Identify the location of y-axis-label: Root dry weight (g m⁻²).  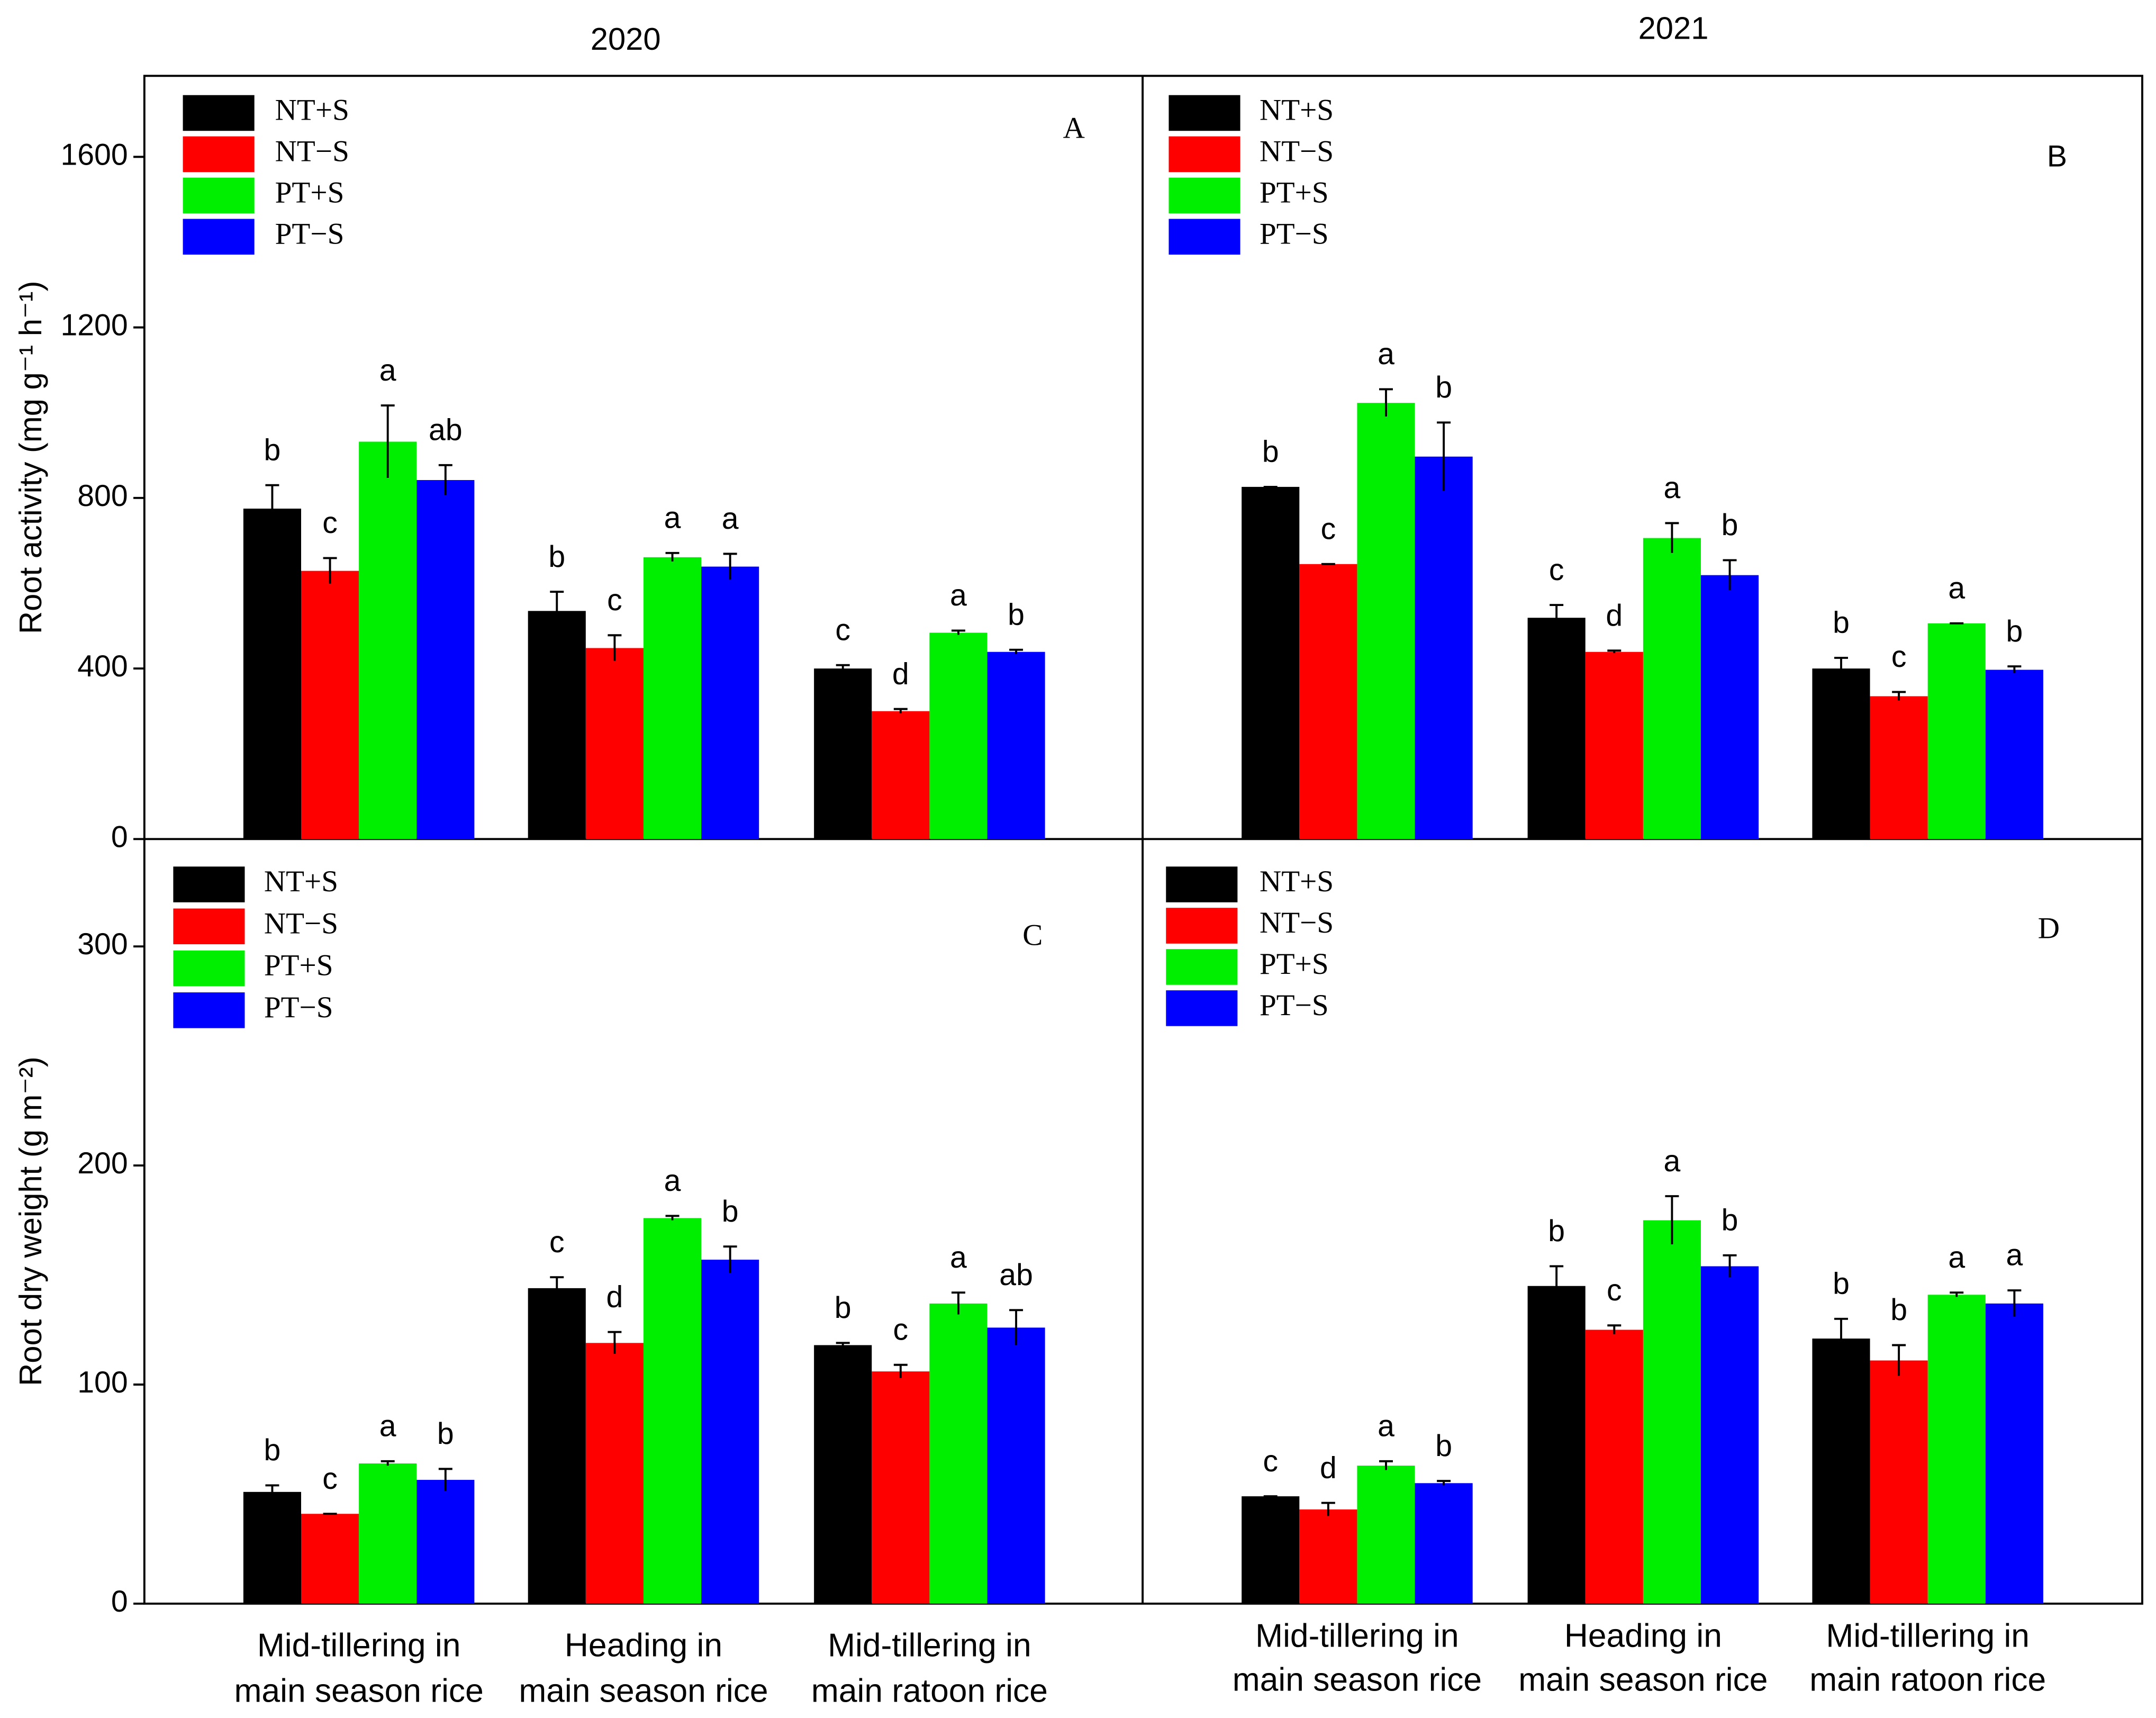
(30, 1221).